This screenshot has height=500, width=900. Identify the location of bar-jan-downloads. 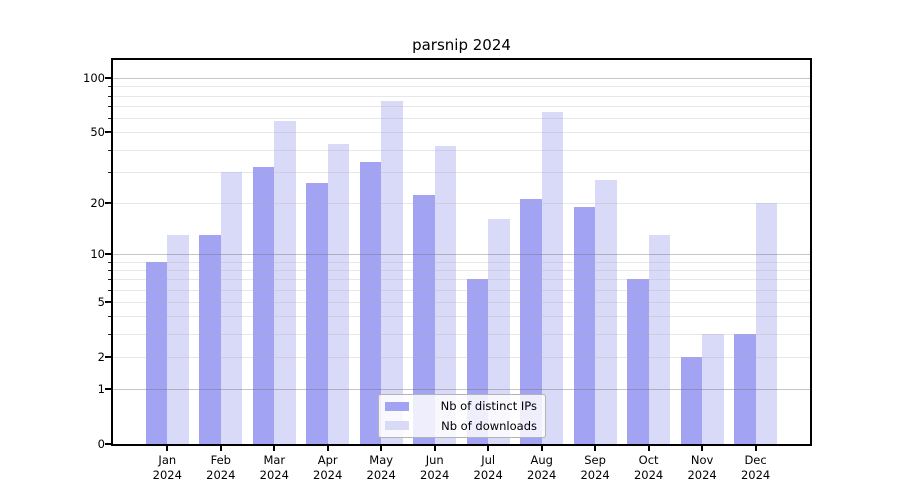
(178, 339).